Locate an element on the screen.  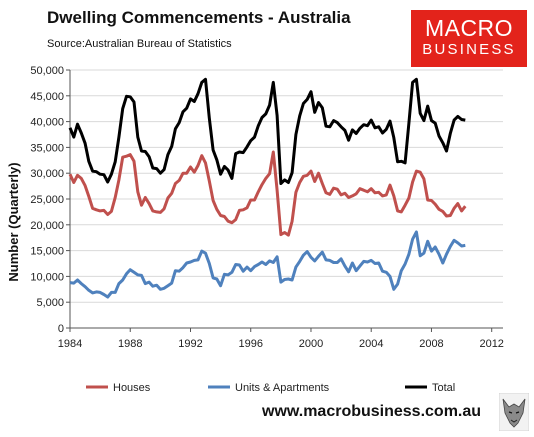
x-tick-label: 2000 is located at coordinates (311, 344).